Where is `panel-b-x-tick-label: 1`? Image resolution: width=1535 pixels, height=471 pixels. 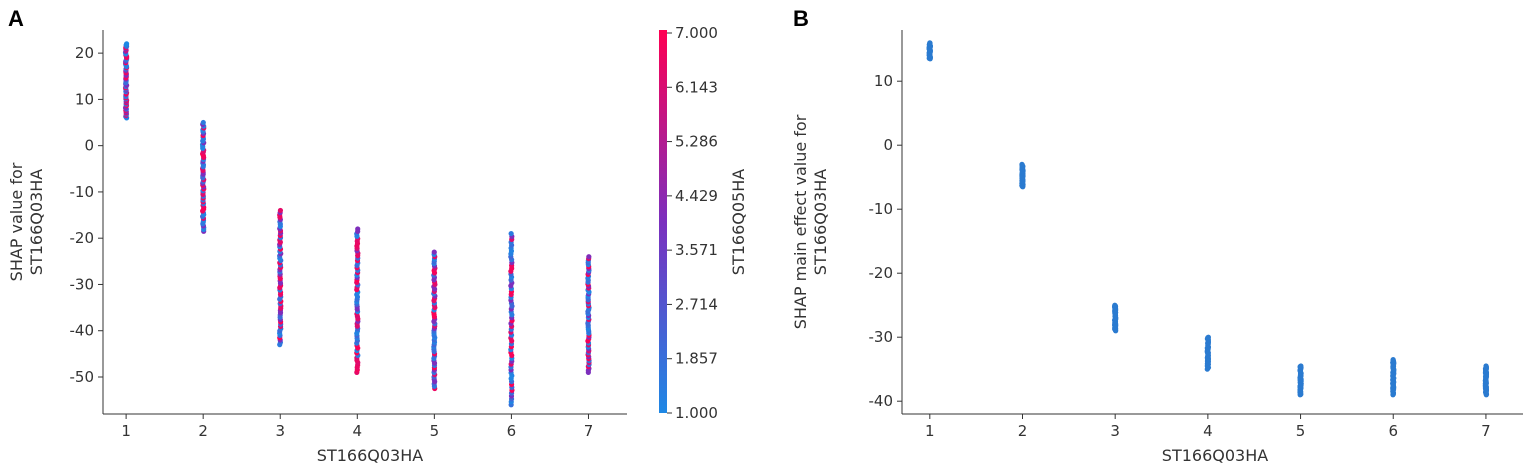
panel-b-x-tick-label: 1 is located at coordinates (930, 431).